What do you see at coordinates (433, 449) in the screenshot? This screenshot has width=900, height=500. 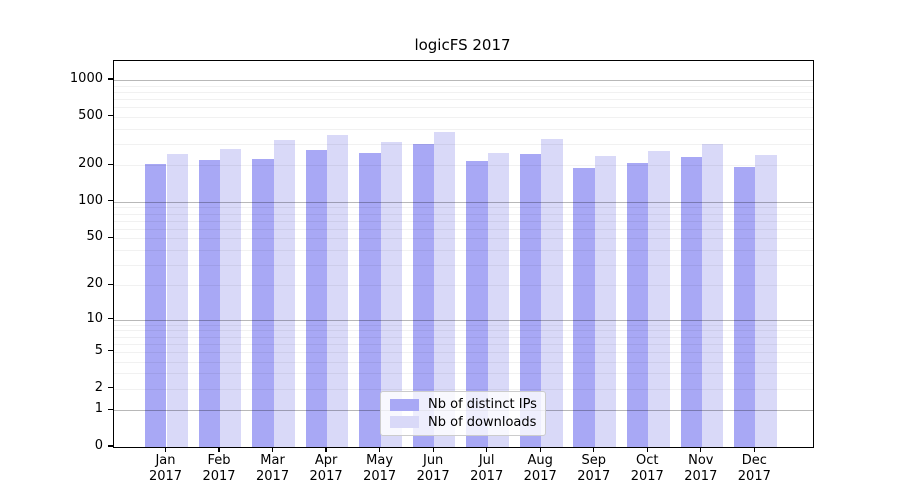 I see `x-tick-mark-jun` at bounding box center [433, 449].